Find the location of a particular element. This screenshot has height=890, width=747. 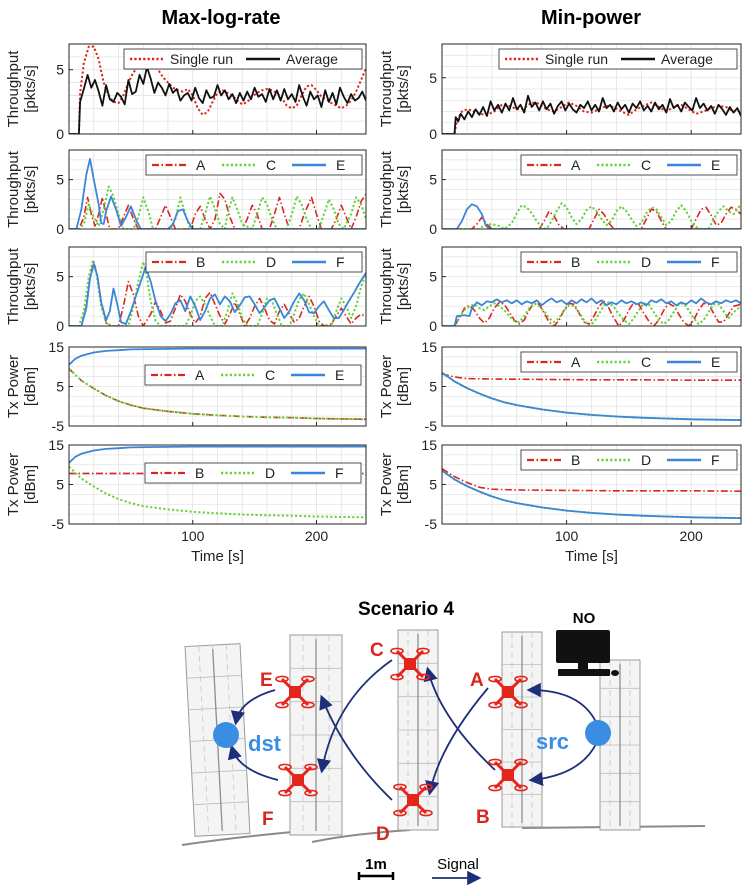

chart-panel-l5: -5 5 15 100 200 Time [s] Tx Power [dBm] B D F is located at coordinates (186, 501).